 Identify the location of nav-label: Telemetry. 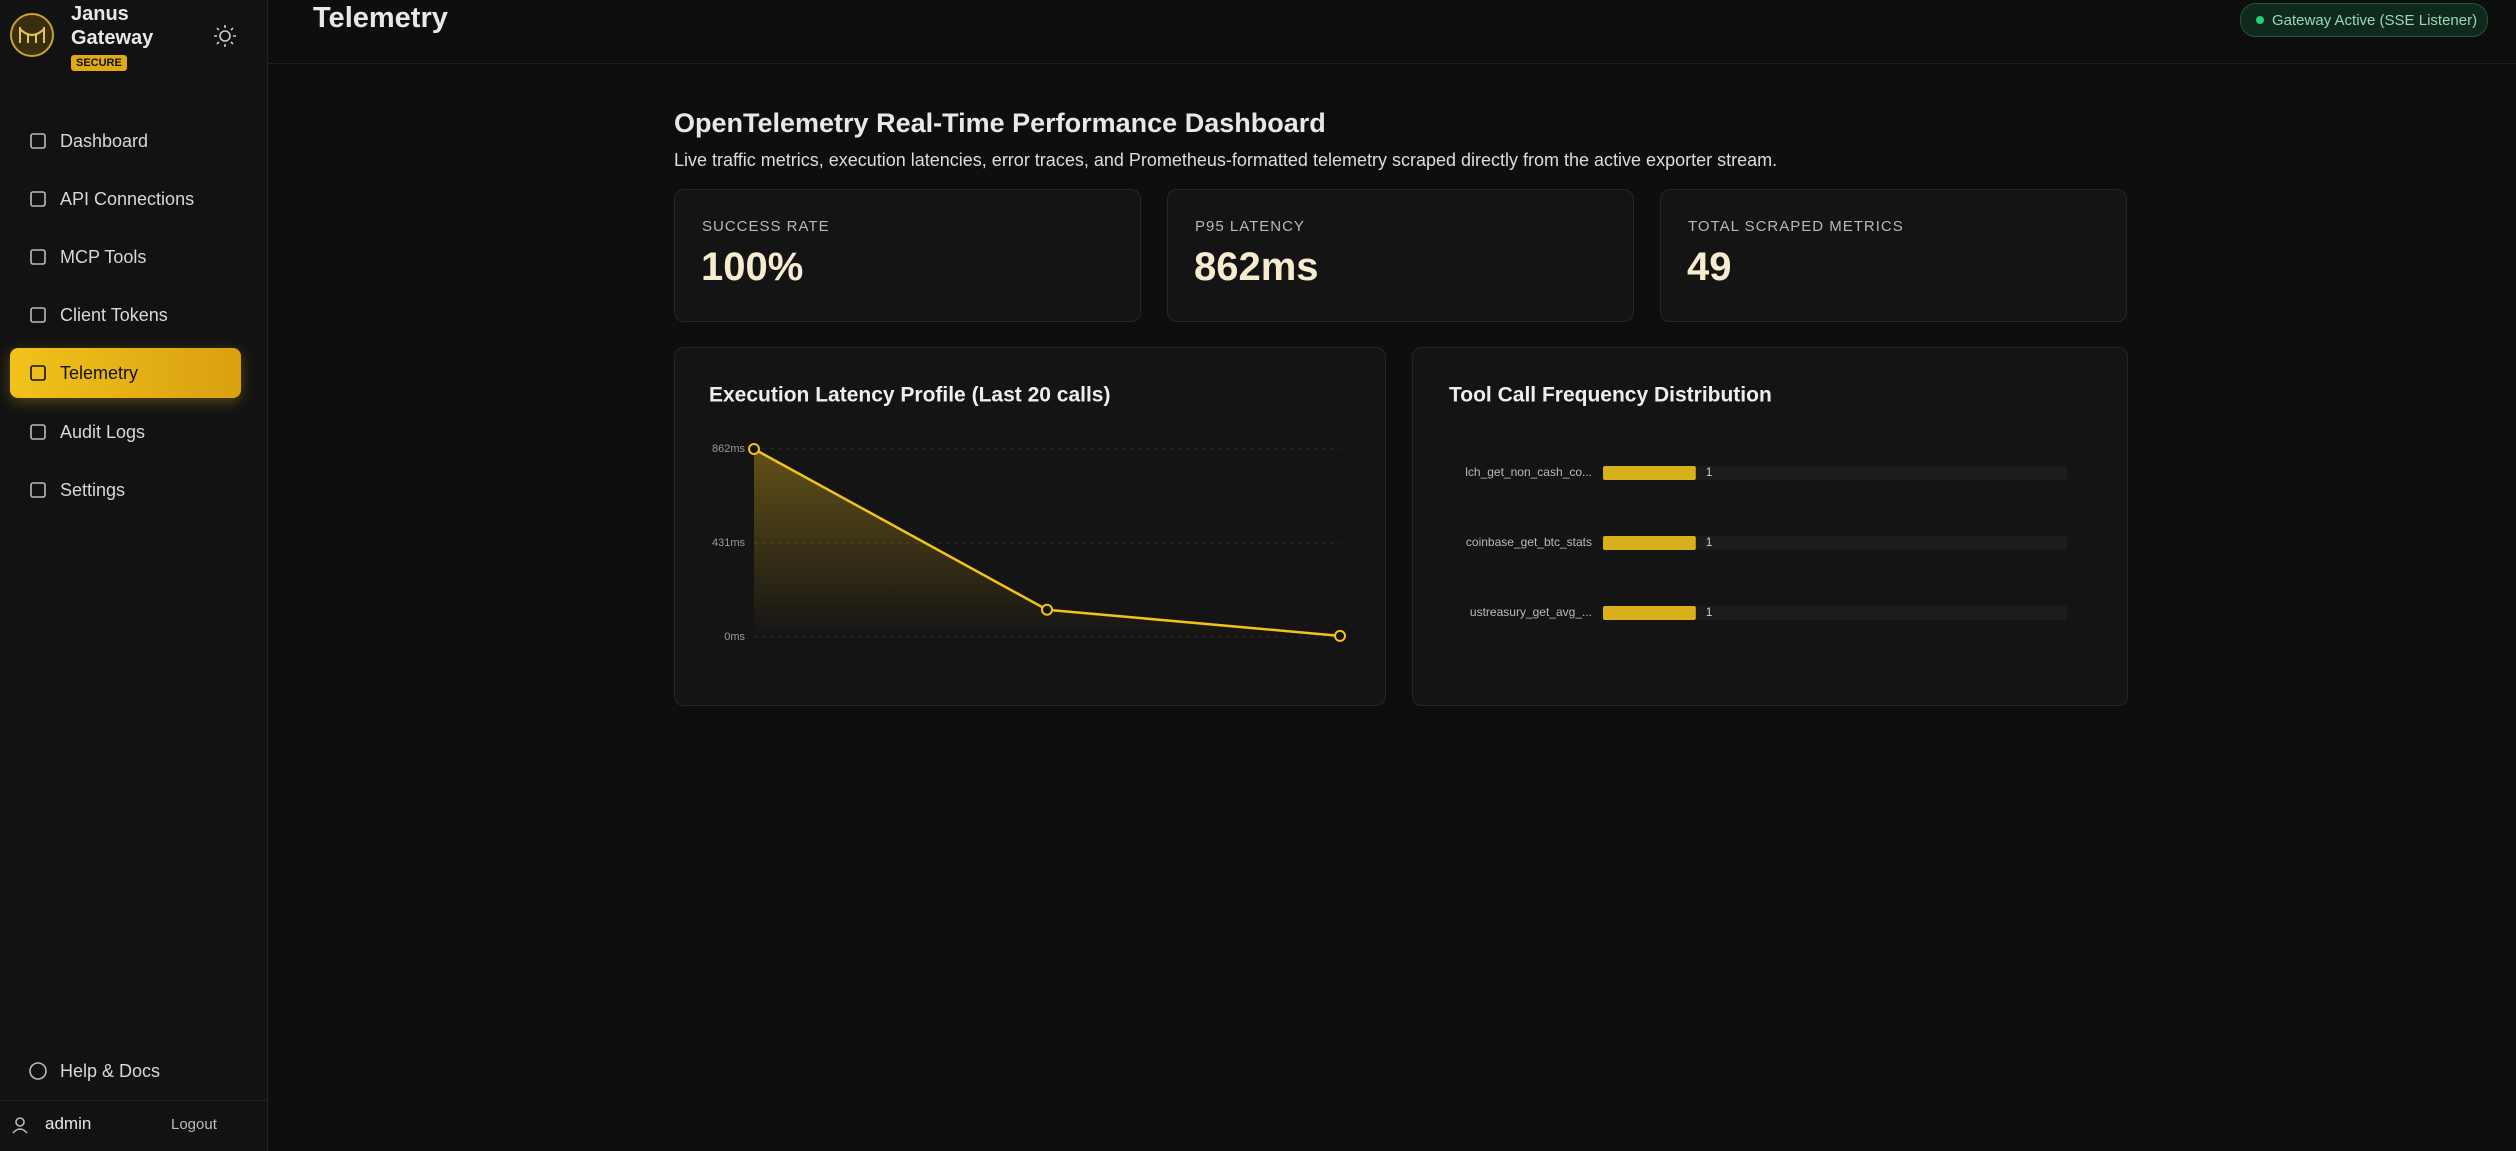
(99, 372).